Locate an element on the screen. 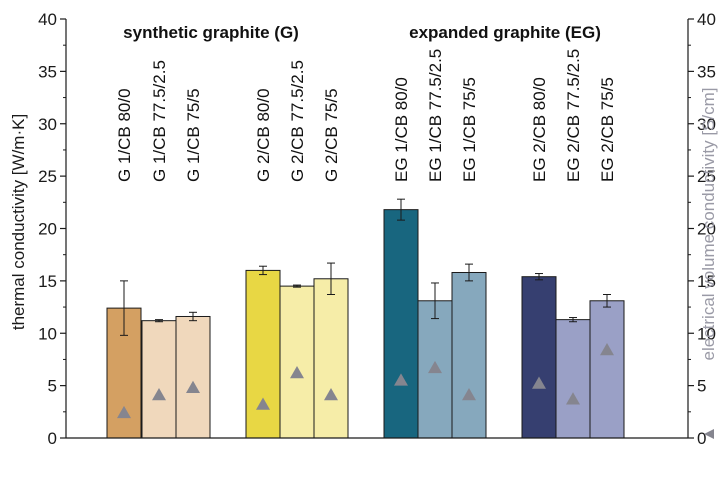 The width and height of the screenshot is (720, 477). conductivity-markers-layer is located at coordinates (365, 381).